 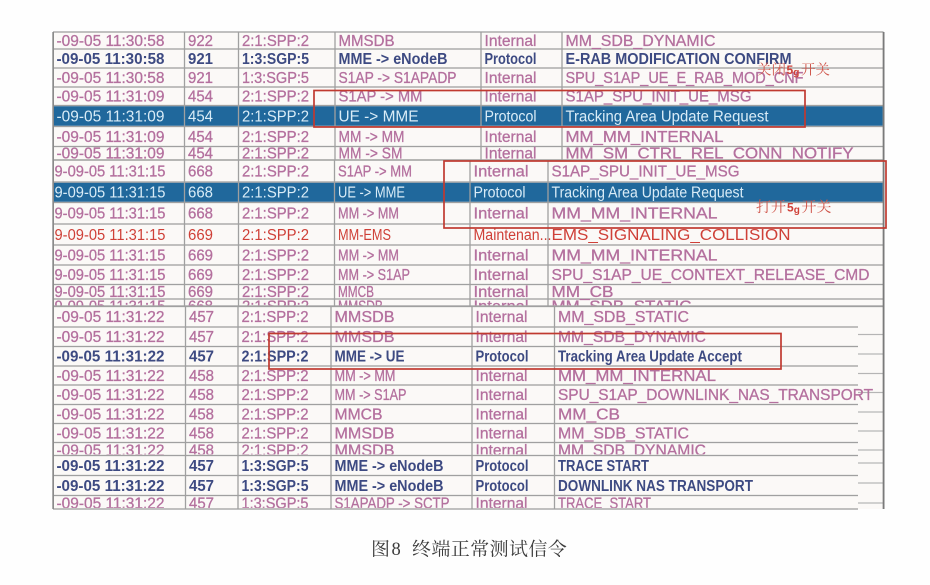 What do you see at coordinates (668, 116) in the screenshot?
I see `svg-text: Tracking Area Update Request` at bounding box center [668, 116].